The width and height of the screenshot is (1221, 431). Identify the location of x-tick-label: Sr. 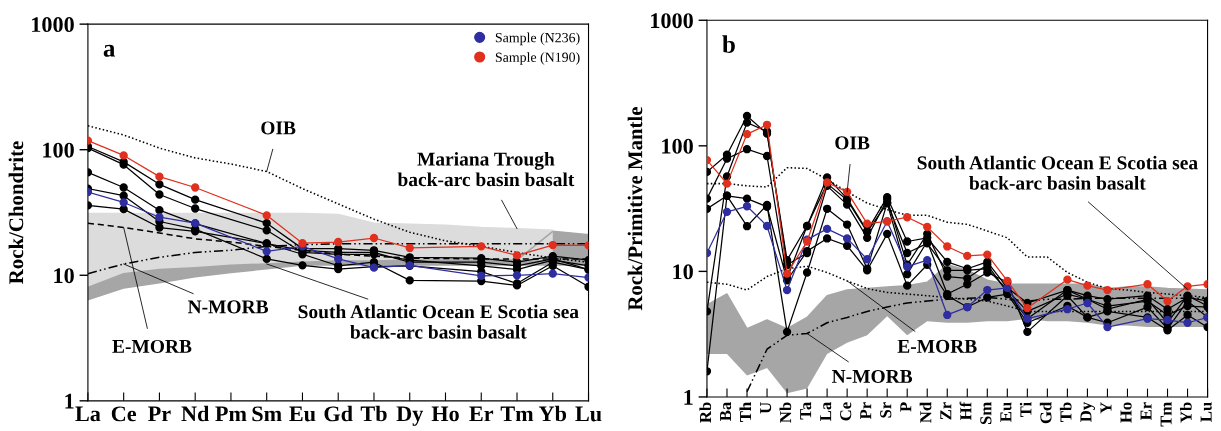
(886, 410).